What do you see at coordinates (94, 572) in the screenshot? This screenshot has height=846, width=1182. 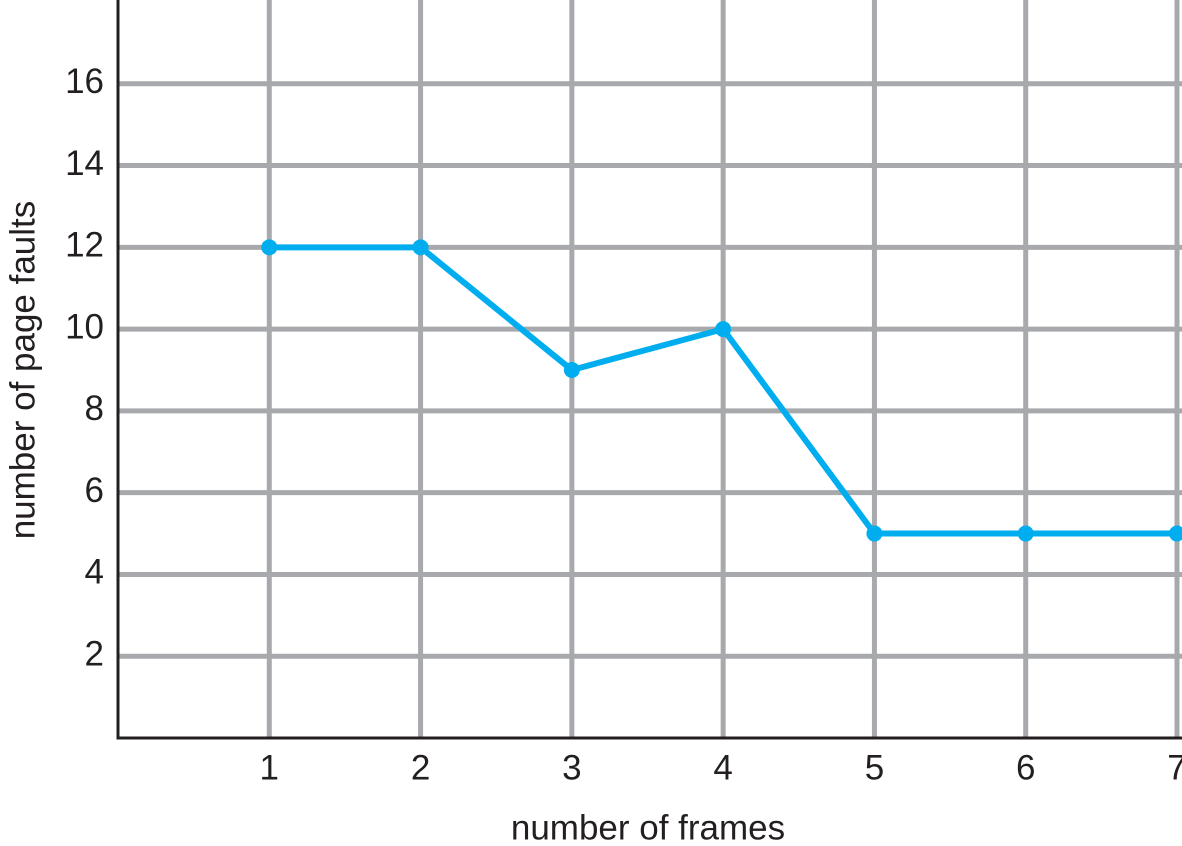 I see `y-tick-label: 4` at bounding box center [94, 572].